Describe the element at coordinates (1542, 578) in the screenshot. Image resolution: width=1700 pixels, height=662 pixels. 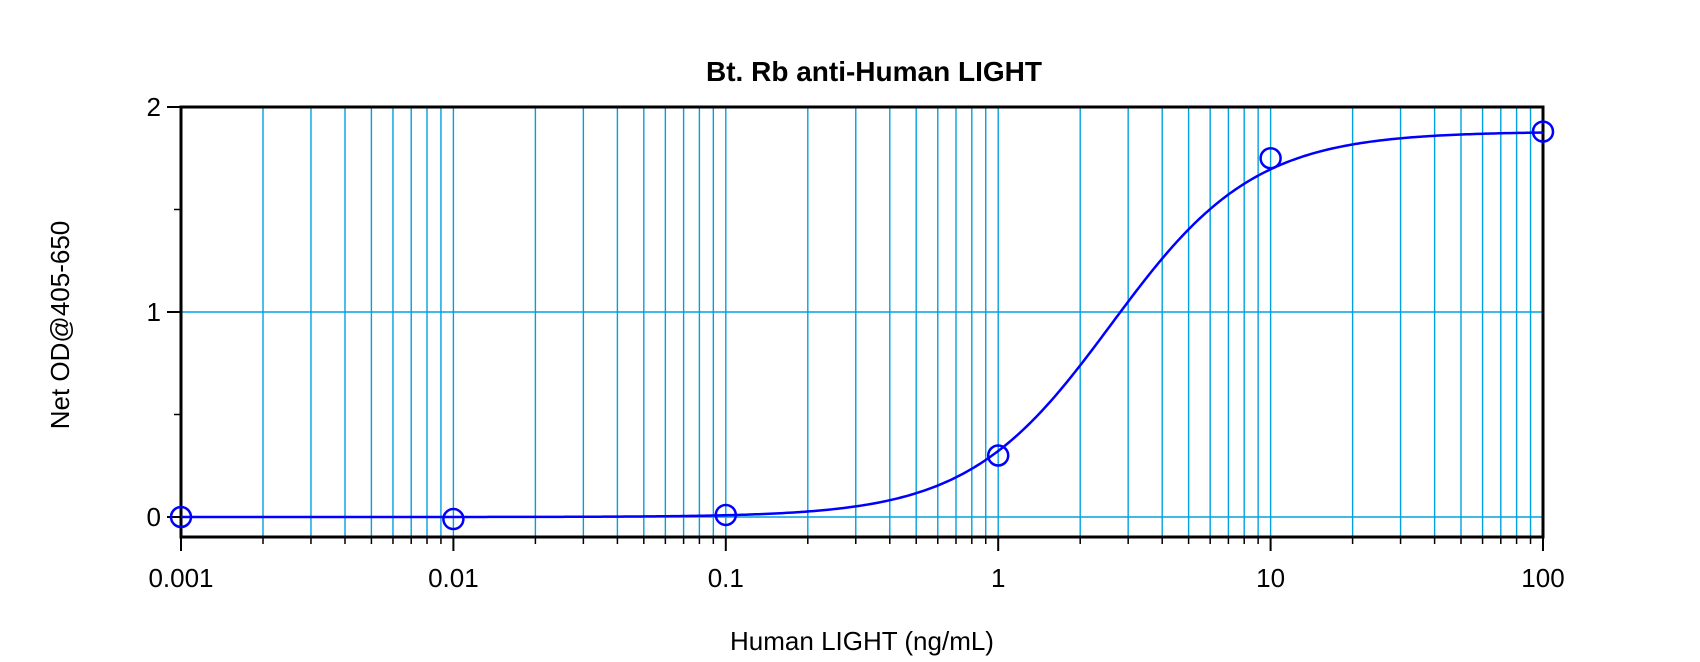
I see `x-tick-label: 100` at that location.